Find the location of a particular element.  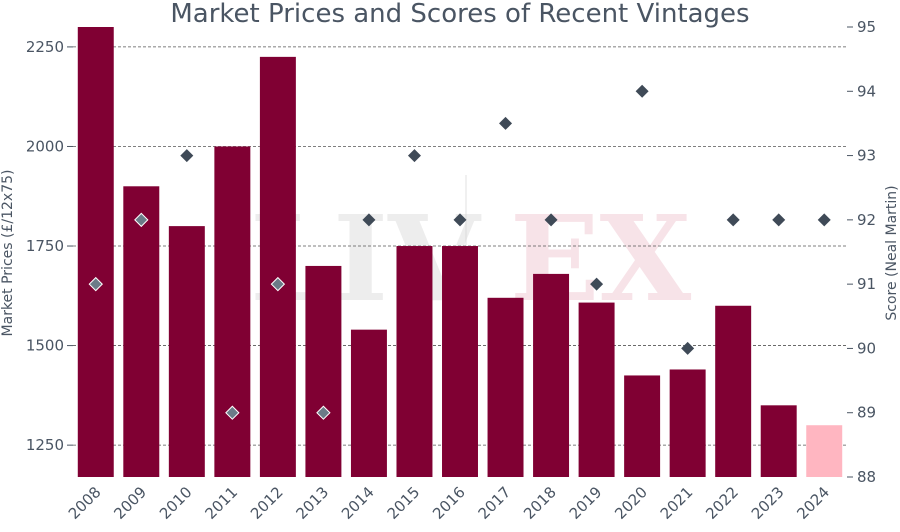

x-tick-label: 2014 is located at coordinates (358, 503).